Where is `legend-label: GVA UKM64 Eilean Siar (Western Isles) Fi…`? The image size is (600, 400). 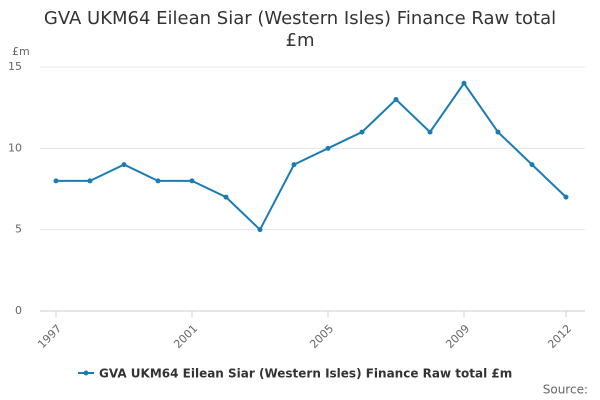
legend-label: GVA UKM64 Eilean Siar (Western Isles) Fi… is located at coordinates (305, 374).